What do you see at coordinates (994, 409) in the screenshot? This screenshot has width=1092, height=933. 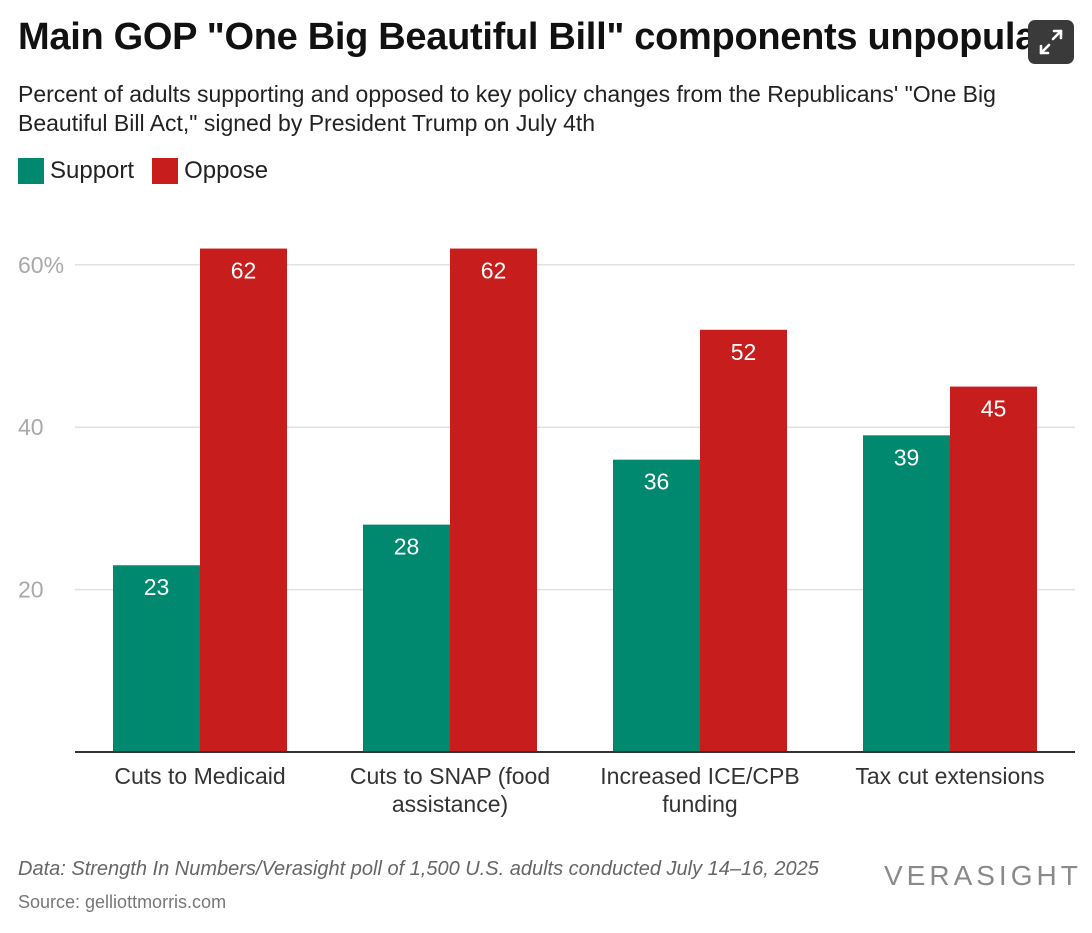 I see `data-label-oppose-4: 45` at bounding box center [994, 409].